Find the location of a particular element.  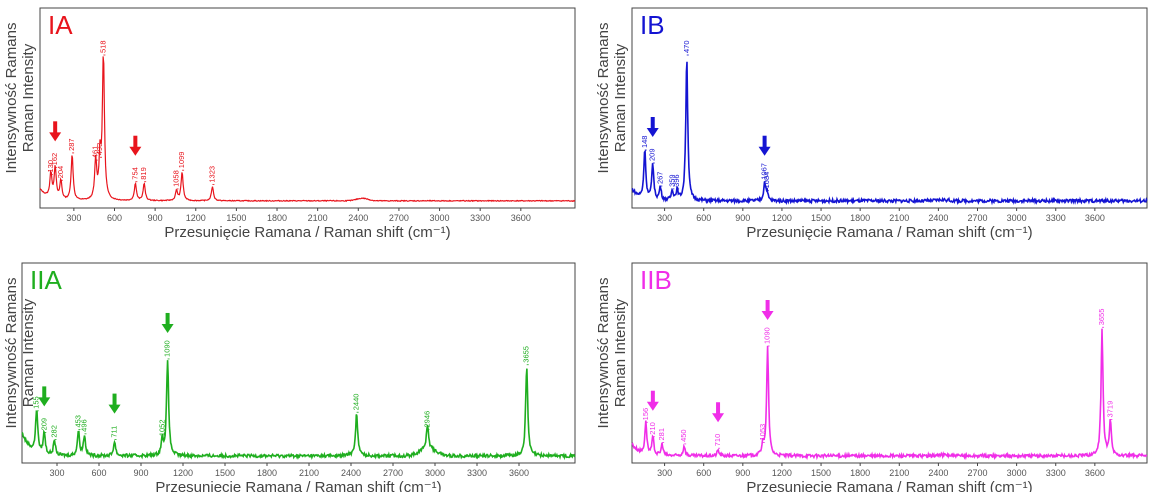

panel-label: IA is located at coordinates (60, 25).